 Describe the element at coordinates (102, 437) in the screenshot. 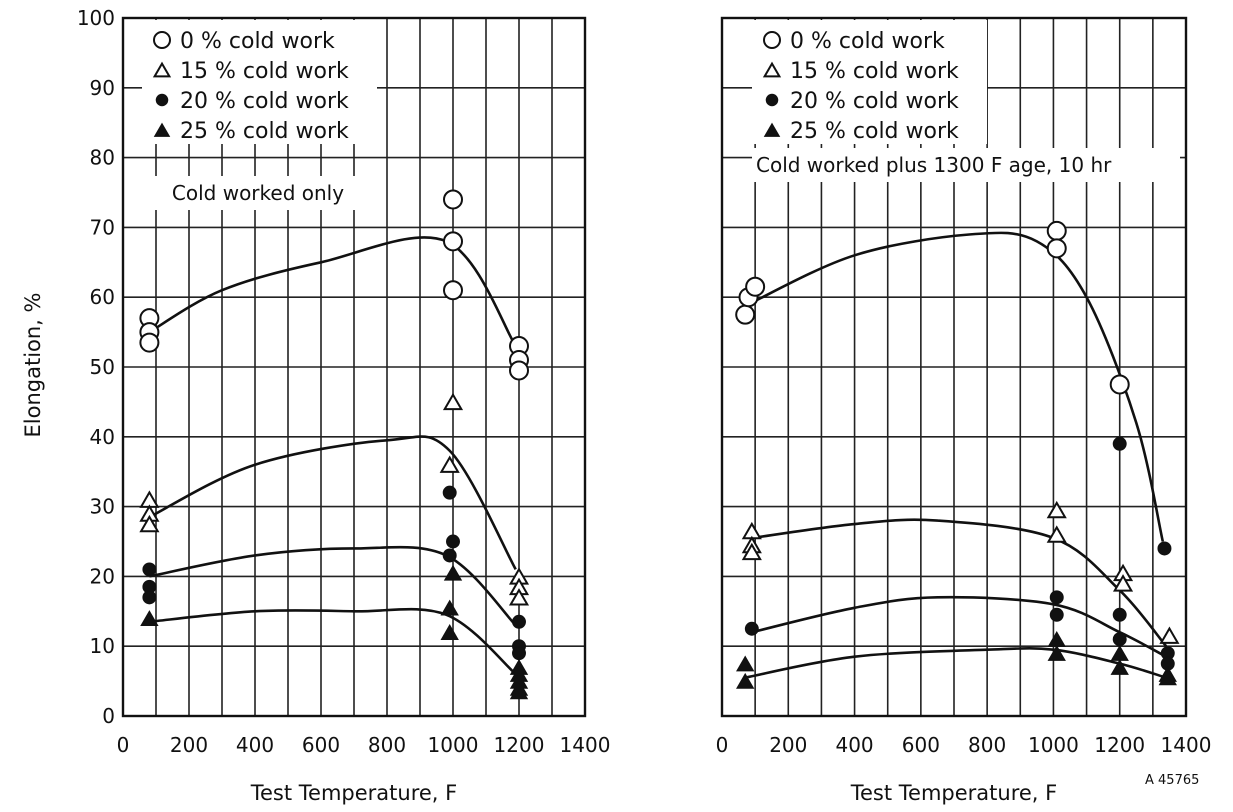

I see `y-tick-label: 40` at that location.